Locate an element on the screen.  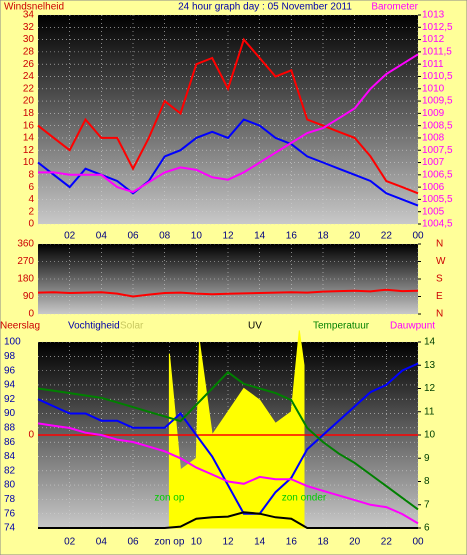
y2-tick-label: 1005,5 is located at coordinates (437, 199).